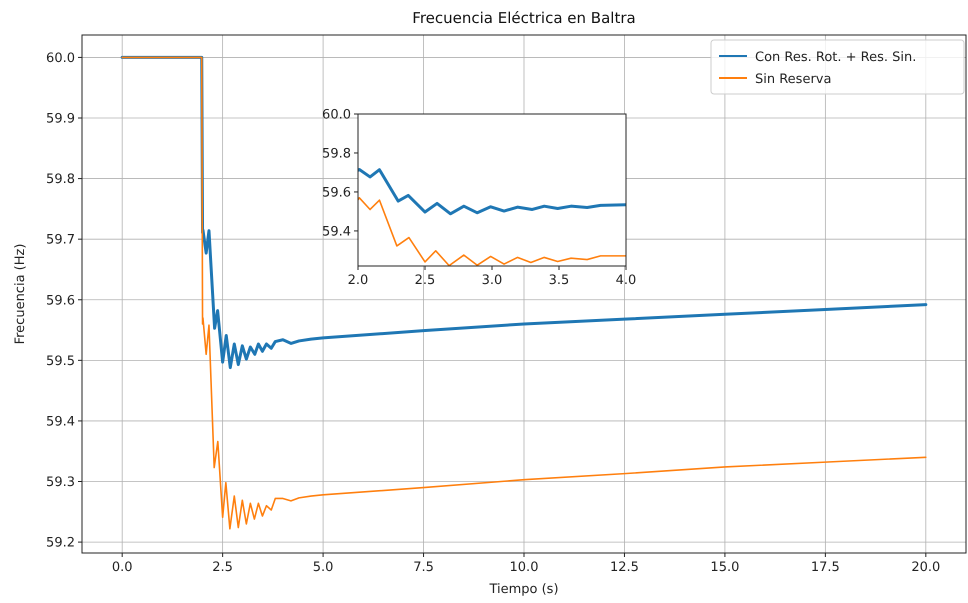 The image size is (968, 603). Describe the element at coordinates (793, 79) in the screenshot. I see `legend-label: Sin Reserva` at that location.